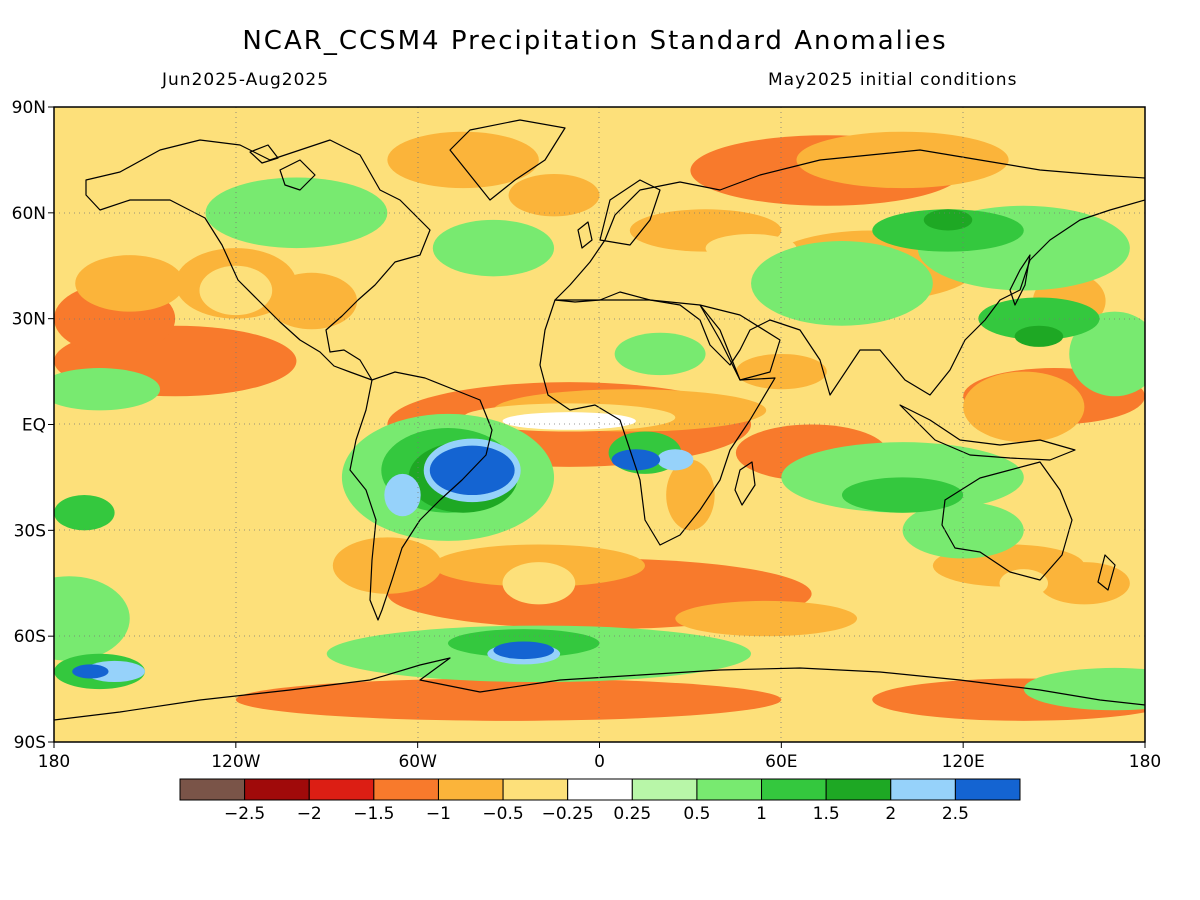 The height and width of the screenshot is (900, 1200). What do you see at coordinates (438, 814) in the screenshot?
I see `colorbar-label: −1` at bounding box center [438, 814].